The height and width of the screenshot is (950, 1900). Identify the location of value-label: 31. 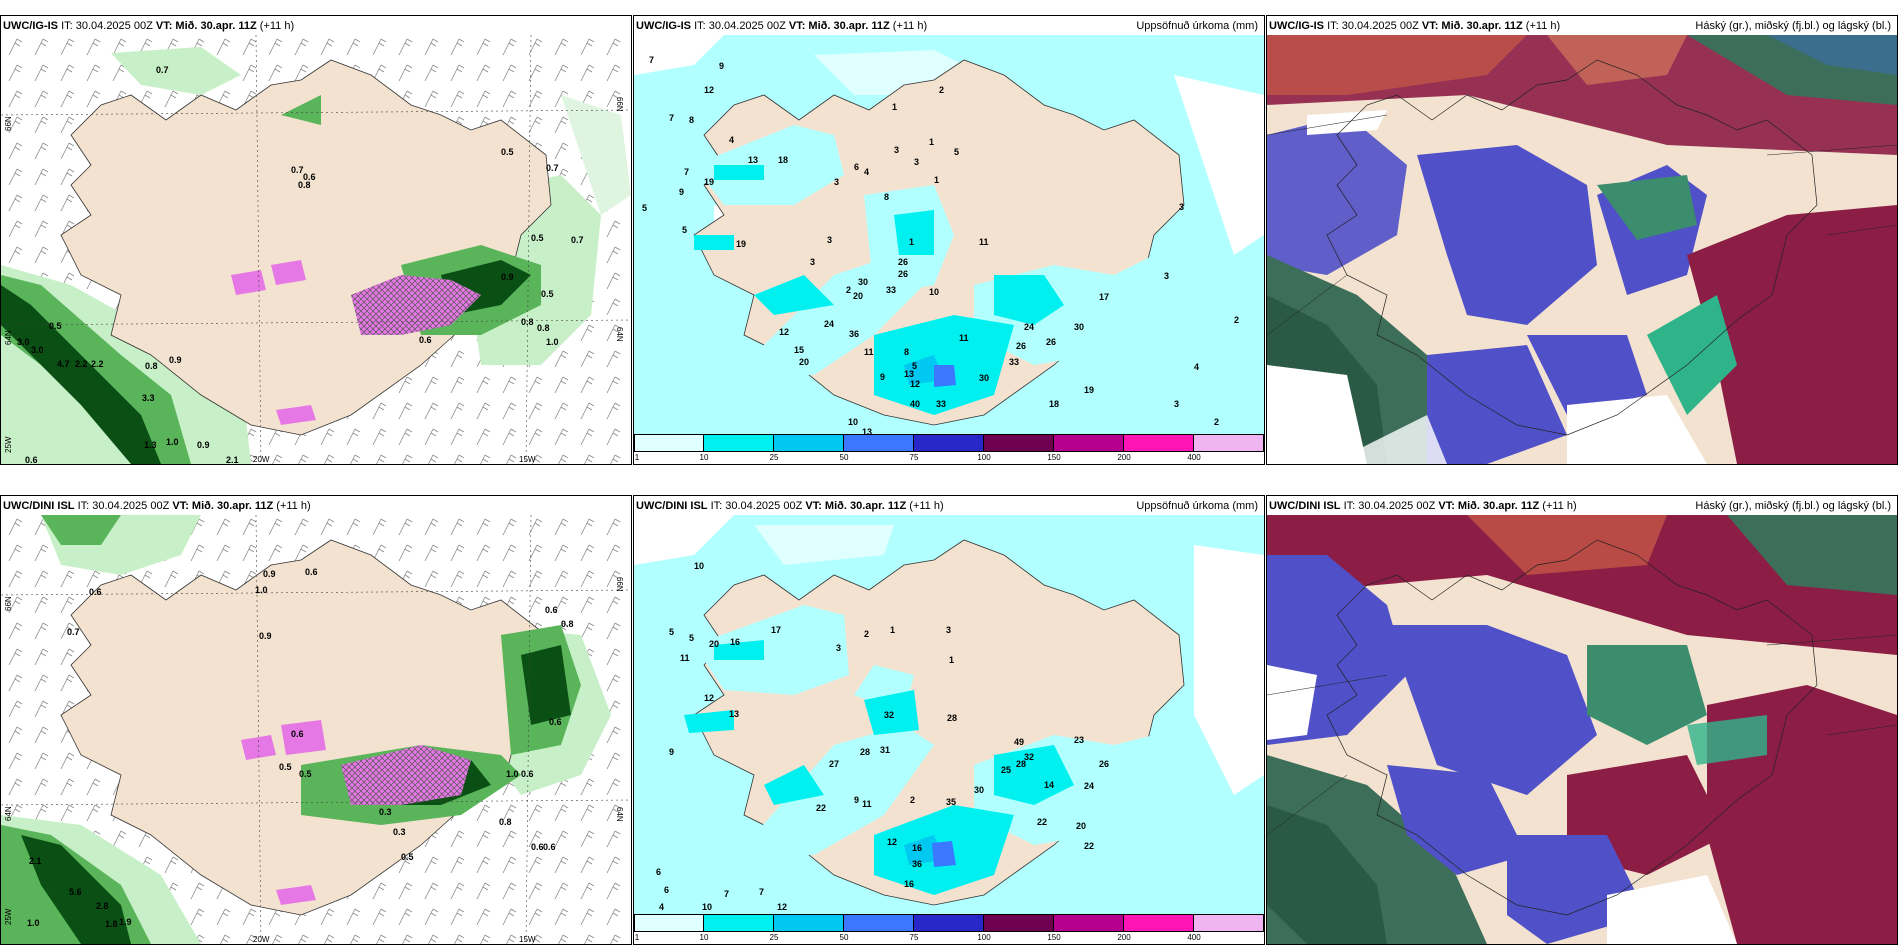
(885, 750).